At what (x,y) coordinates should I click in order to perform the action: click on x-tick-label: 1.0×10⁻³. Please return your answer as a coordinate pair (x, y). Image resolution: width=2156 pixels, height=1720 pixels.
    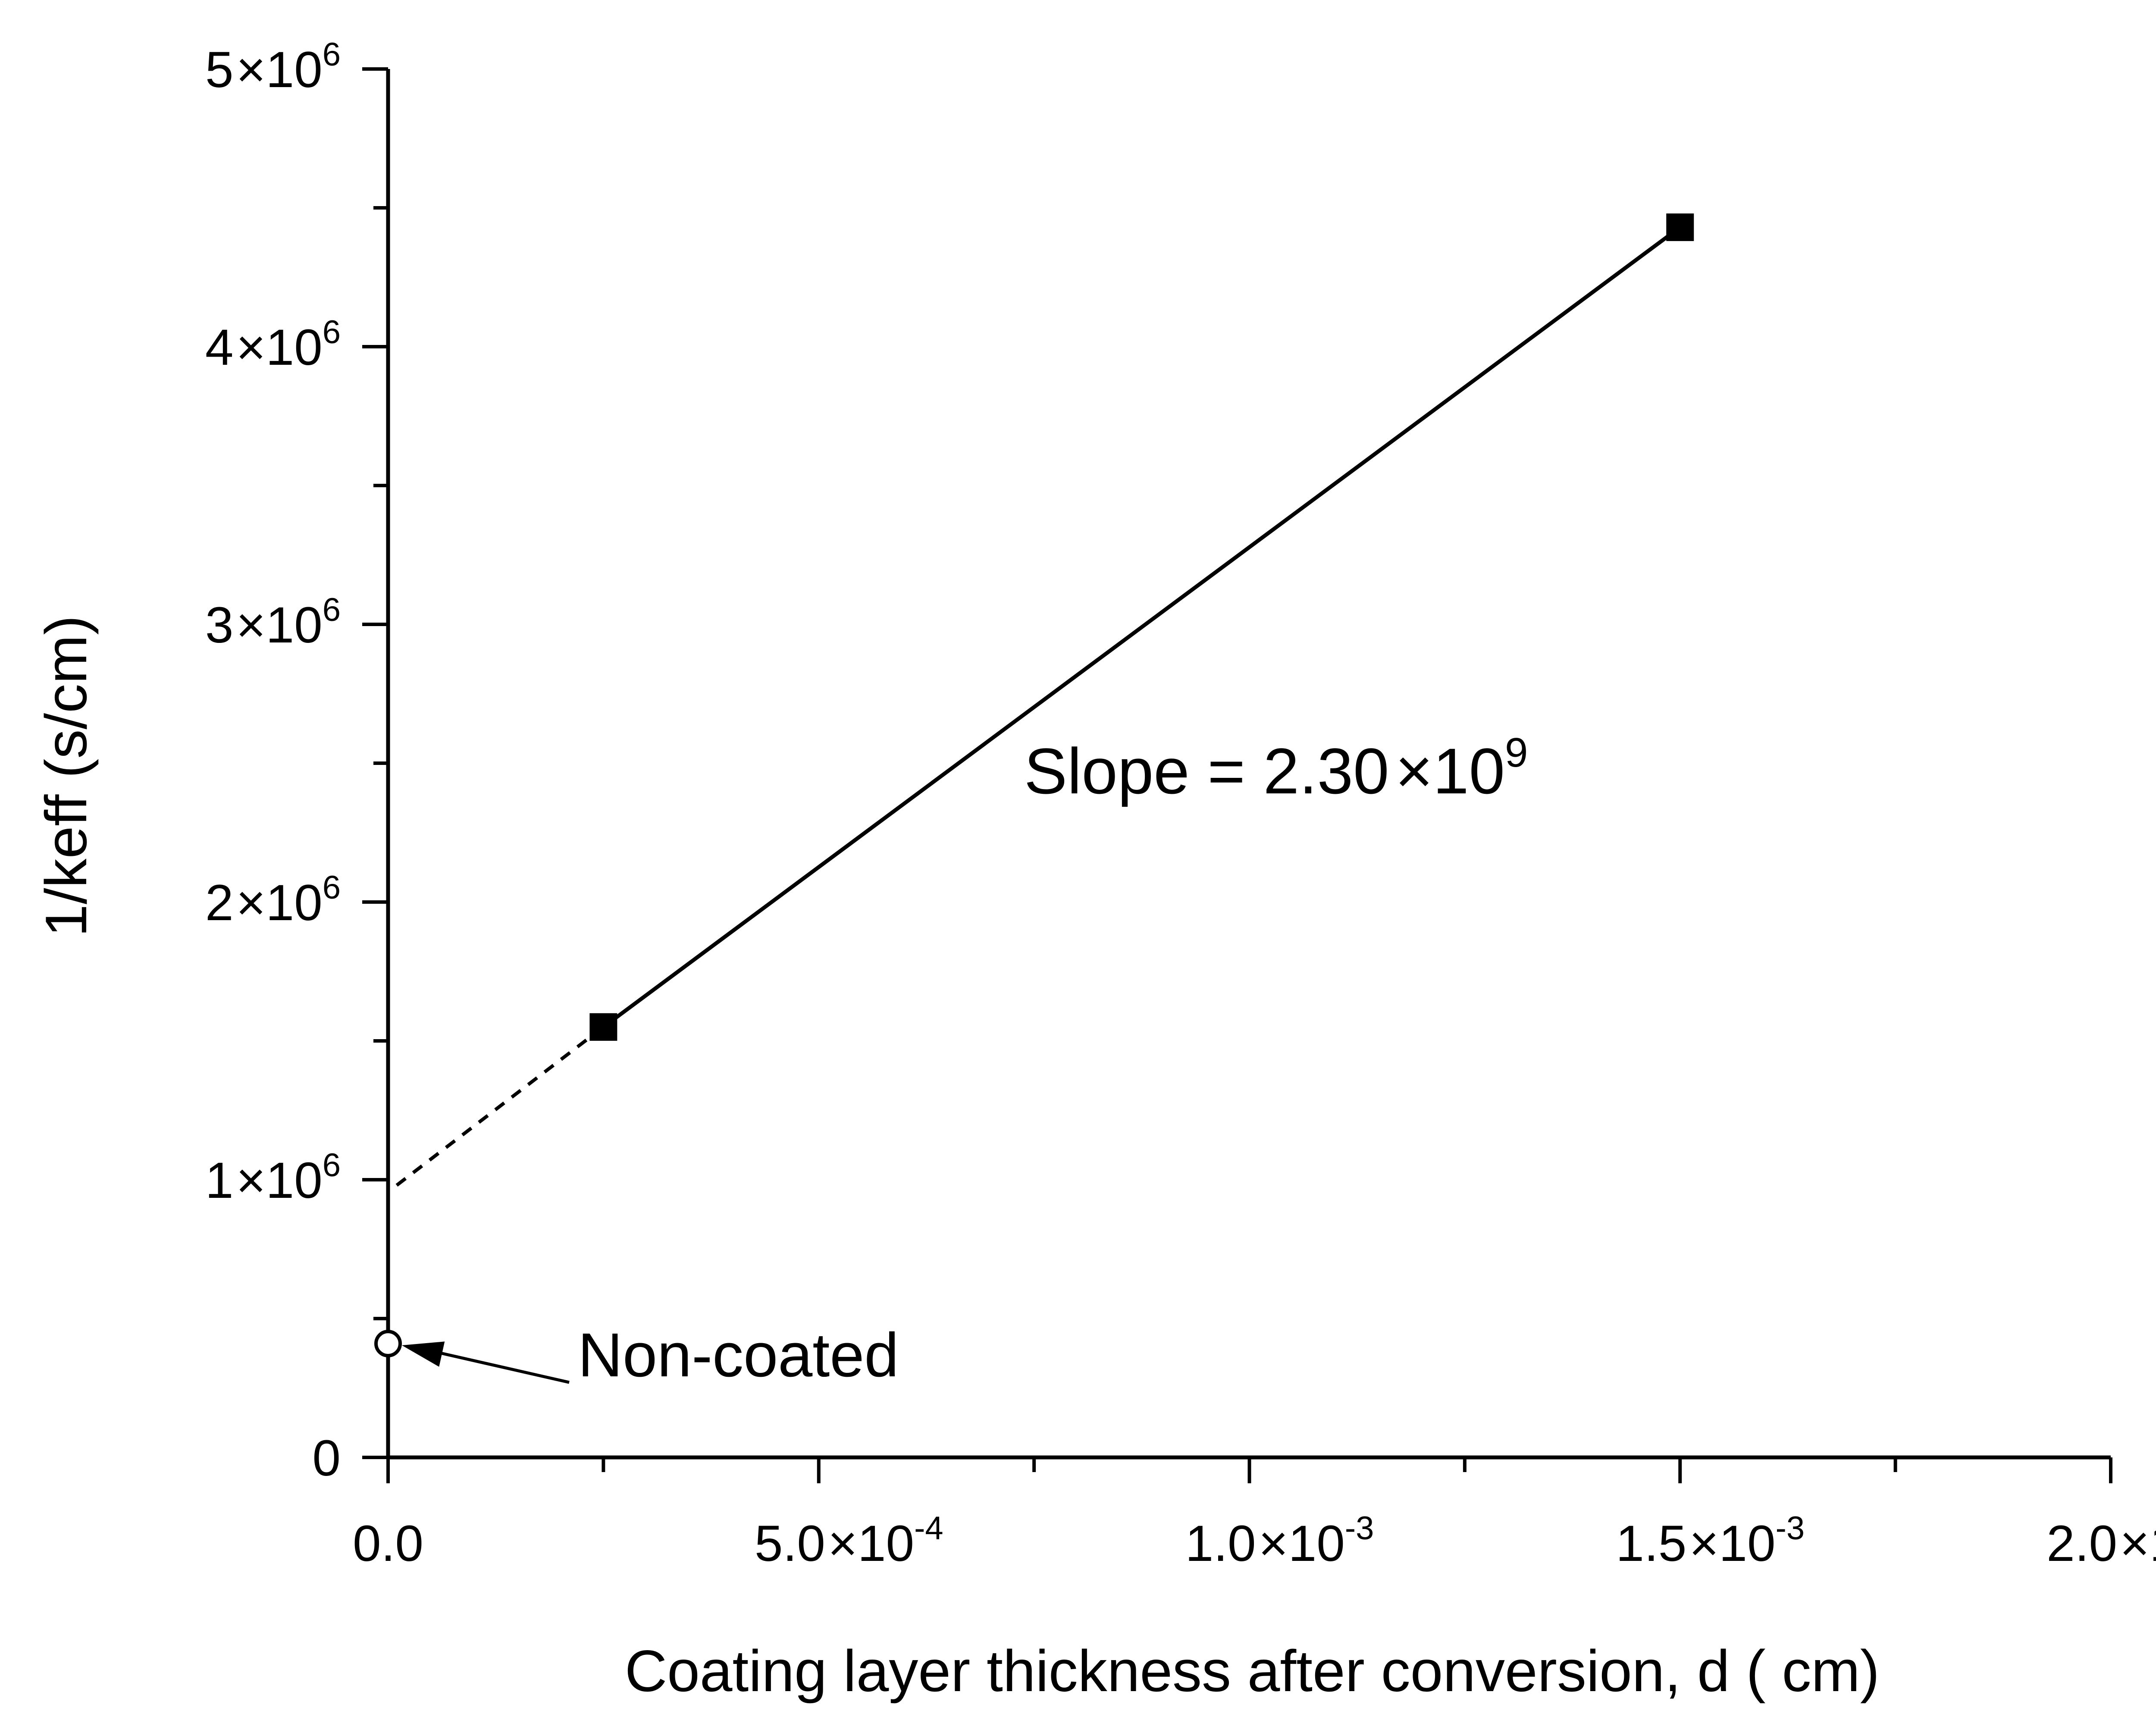
    Looking at the image, I should click on (1279, 1541).